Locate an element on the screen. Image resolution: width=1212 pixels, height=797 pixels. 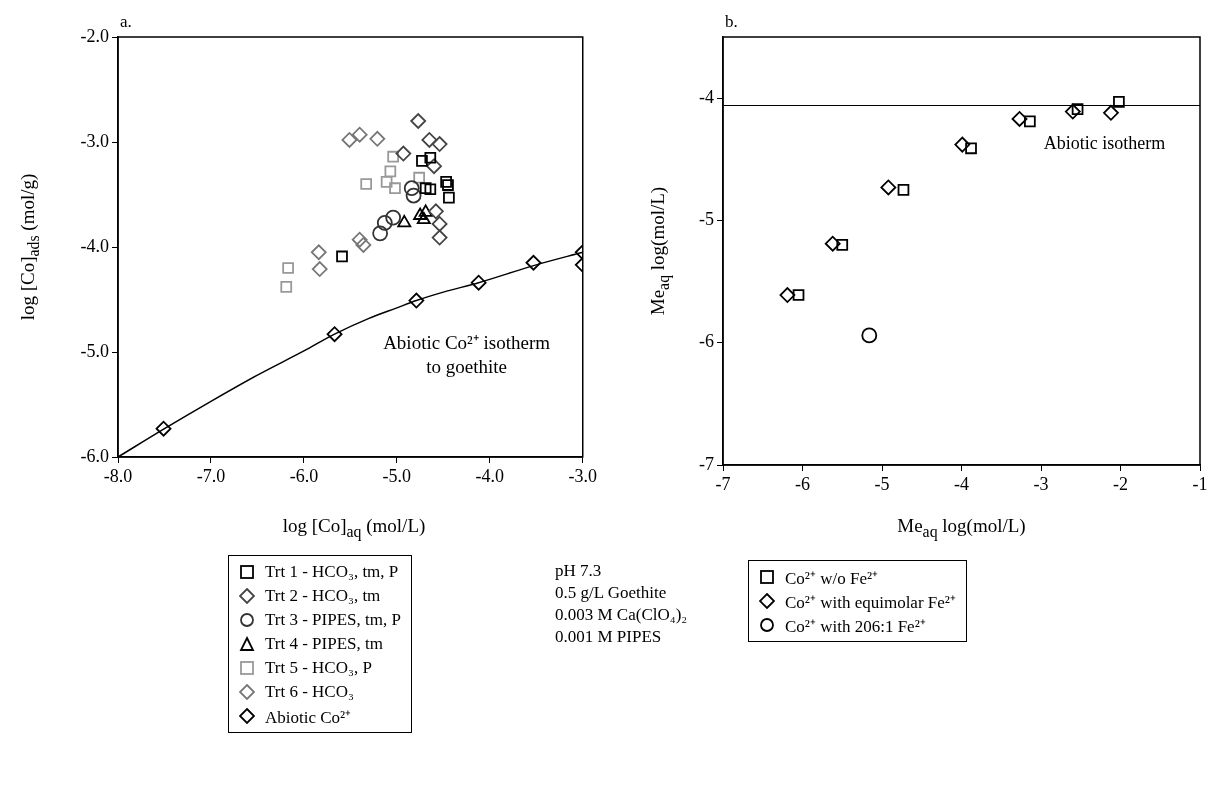
y-tick-label: -5 is located at coordinates (706, 219).